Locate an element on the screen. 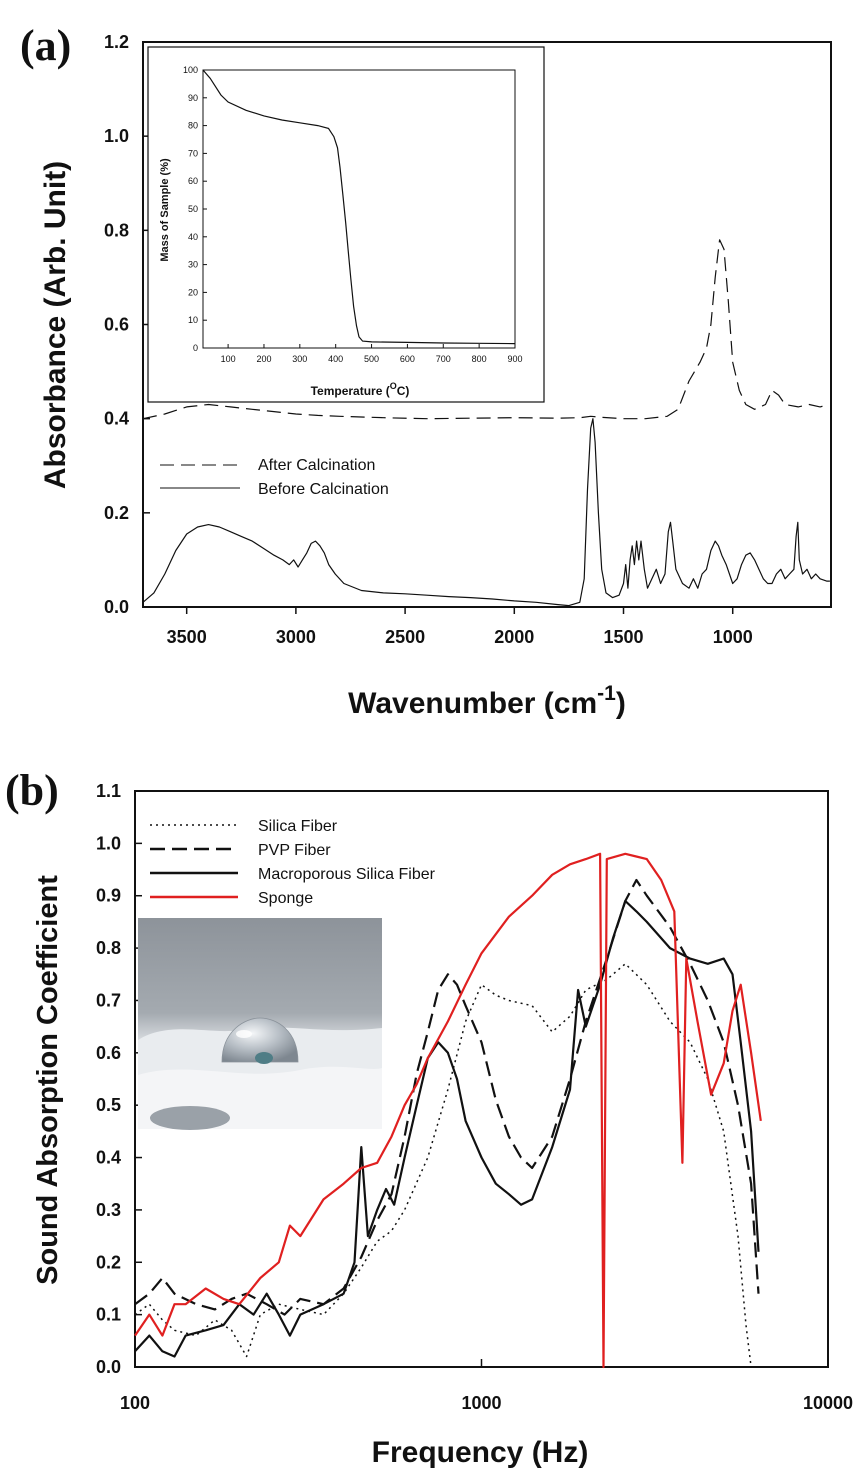 This screenshot has height=1470, width=858. inset-x-tick-label: 200 is located at coordinates (263, 359).